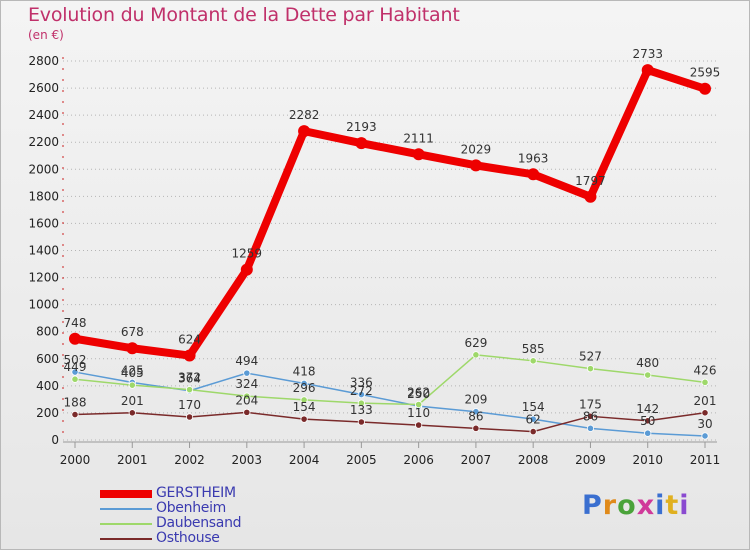 Image resolution: width=750 pixels, height=550 pixels. Describe the element at coordinates (43, 305) in the screenshot. I see `y-tick-label: 1000` at that location.